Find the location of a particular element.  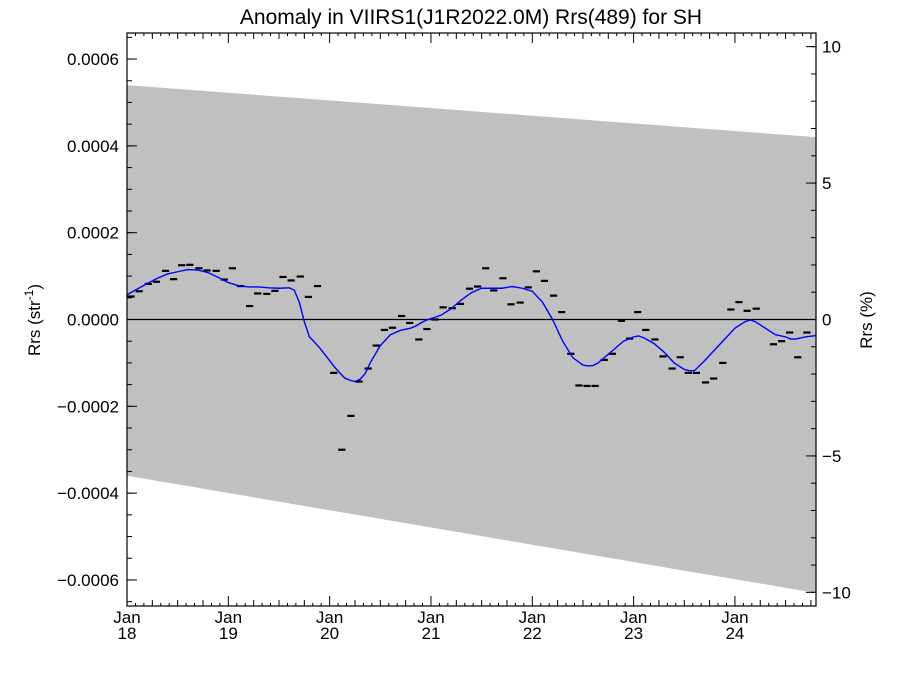

left-tick-label: −0.0004 is located at coordinates (88, 493).